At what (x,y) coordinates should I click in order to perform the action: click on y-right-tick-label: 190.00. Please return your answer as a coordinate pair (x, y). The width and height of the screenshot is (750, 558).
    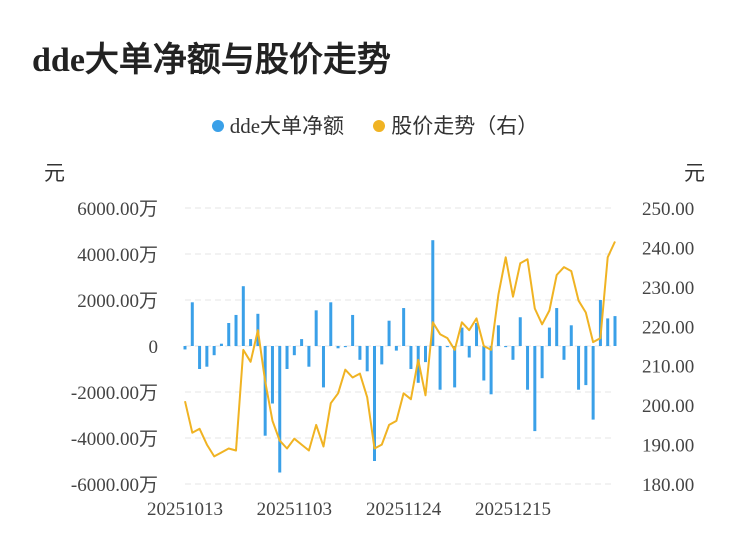
    Looking at the image, I should click on (668, 446).